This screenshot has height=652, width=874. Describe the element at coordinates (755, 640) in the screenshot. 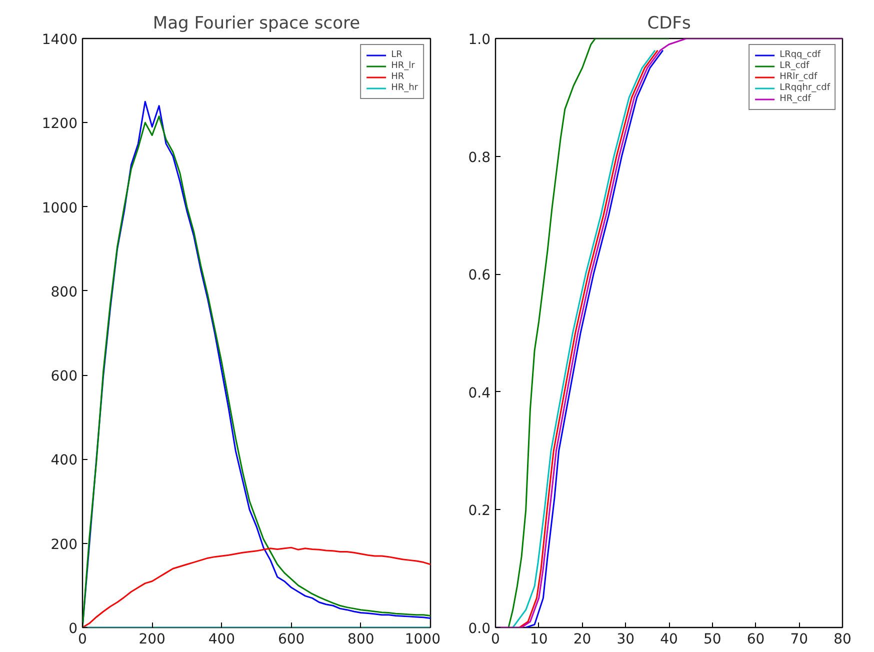

I see `x-tick-label: 60` at that location.